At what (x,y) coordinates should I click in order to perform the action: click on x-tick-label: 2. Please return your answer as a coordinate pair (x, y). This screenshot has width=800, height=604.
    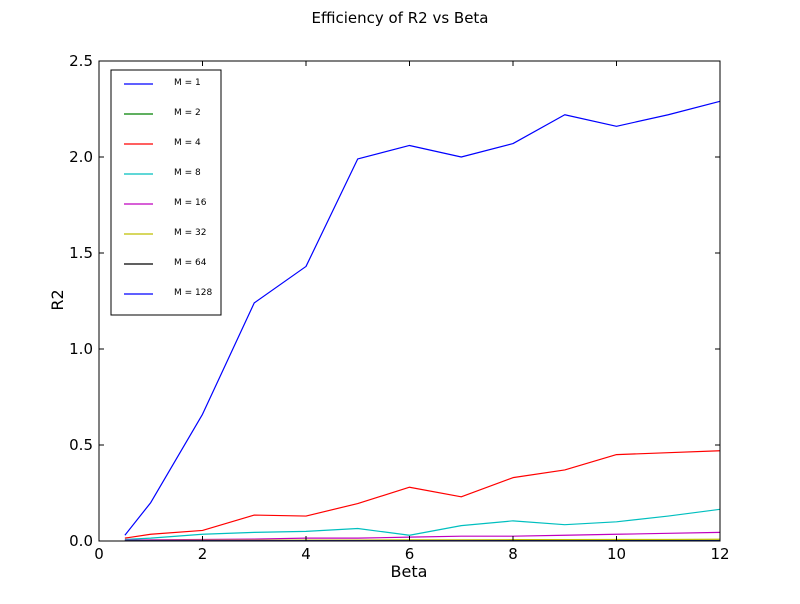
    Looking at the image, I should click on (203, 554).